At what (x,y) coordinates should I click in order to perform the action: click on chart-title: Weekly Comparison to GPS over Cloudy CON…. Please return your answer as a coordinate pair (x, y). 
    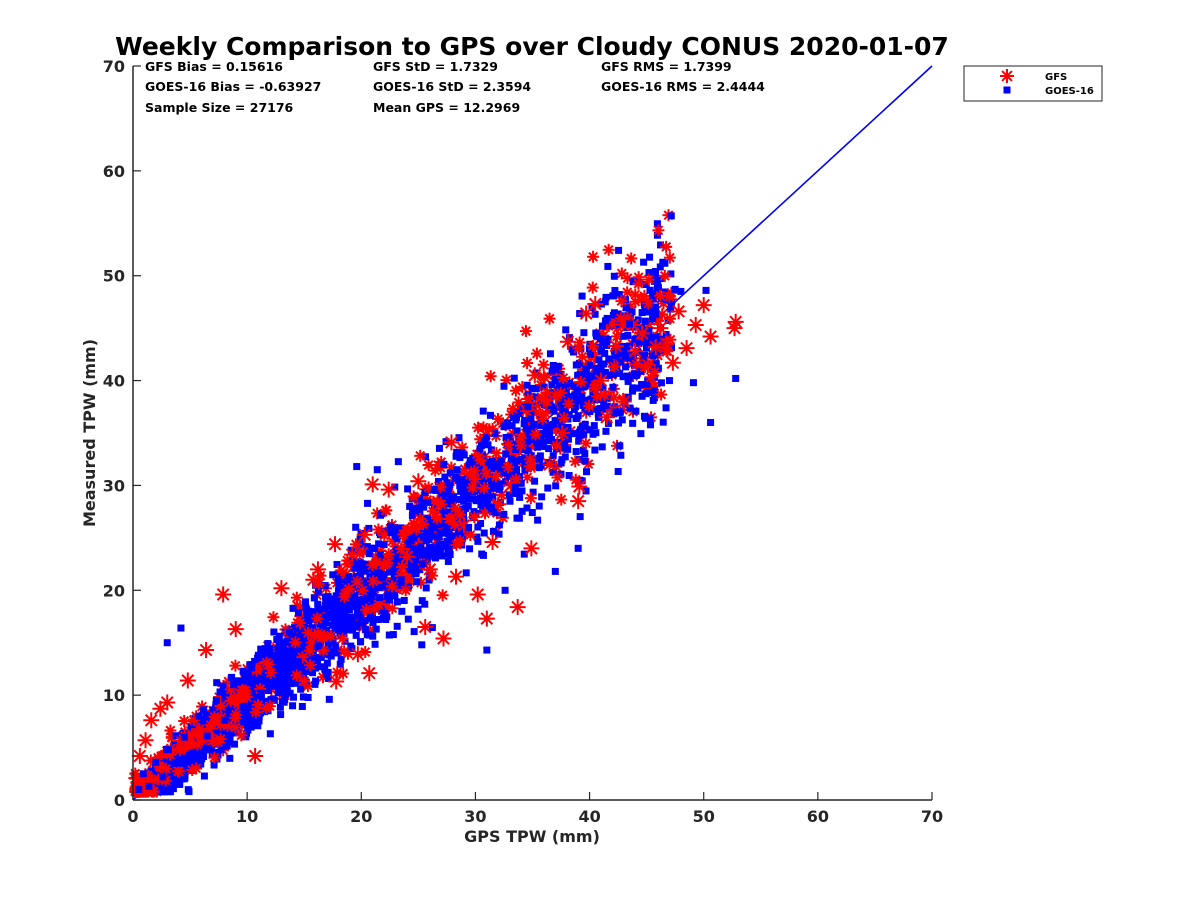
    Looking at the image, I should click on (532, 46).